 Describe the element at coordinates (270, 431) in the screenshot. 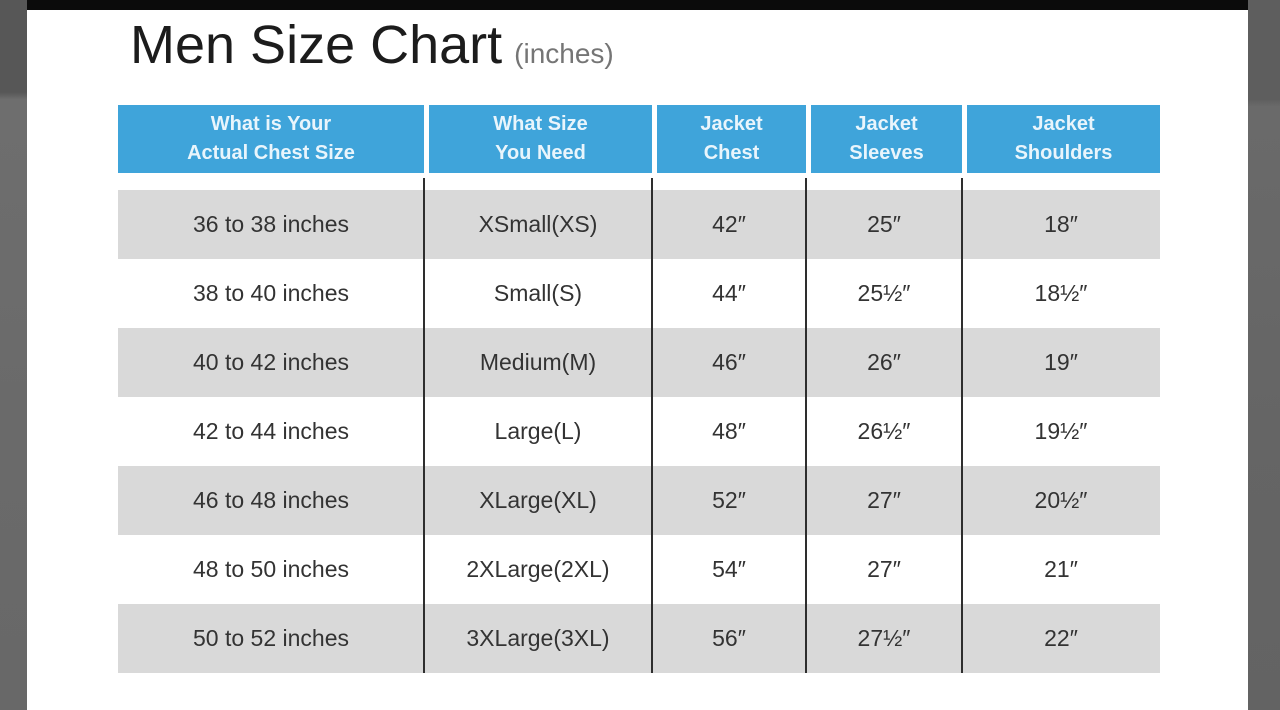

I see `cell-chest-range: 42 to 44 inches` at that location.